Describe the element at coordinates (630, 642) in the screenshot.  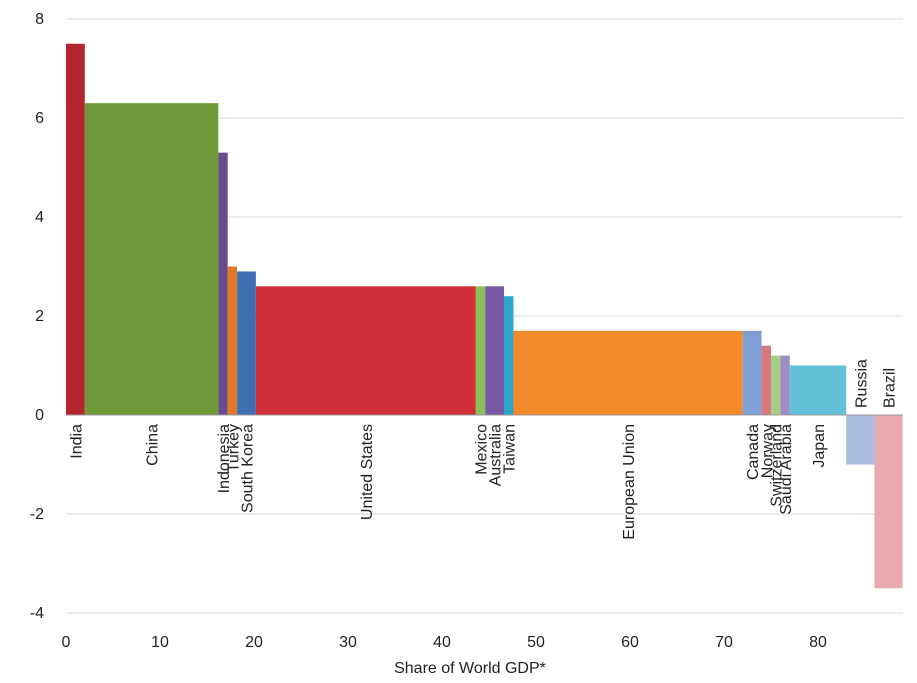
I see `x-tick-label: 60` at that location.